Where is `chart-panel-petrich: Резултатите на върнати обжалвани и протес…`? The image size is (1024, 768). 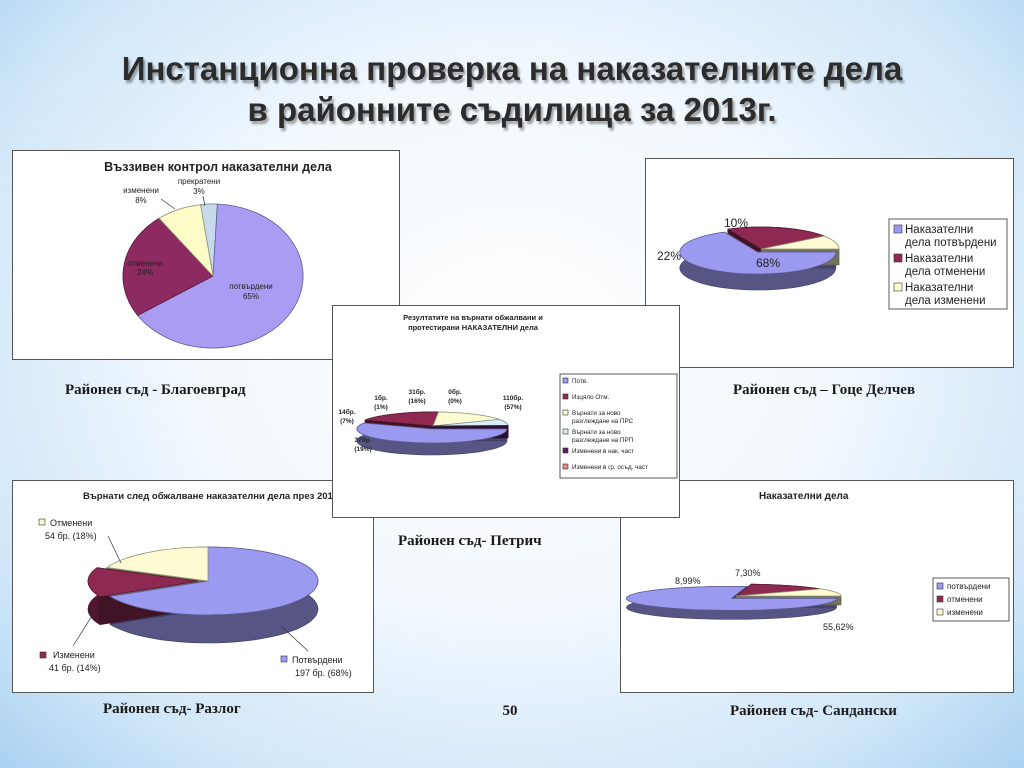
chart-panel-petrich: Резултатите на върнати обжалвани и протес… is located at coordinates (506, 411).